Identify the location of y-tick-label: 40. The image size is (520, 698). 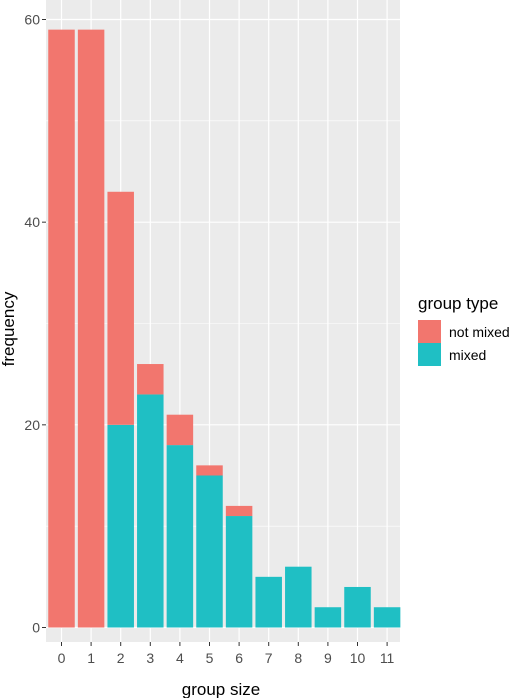
(32, 222).